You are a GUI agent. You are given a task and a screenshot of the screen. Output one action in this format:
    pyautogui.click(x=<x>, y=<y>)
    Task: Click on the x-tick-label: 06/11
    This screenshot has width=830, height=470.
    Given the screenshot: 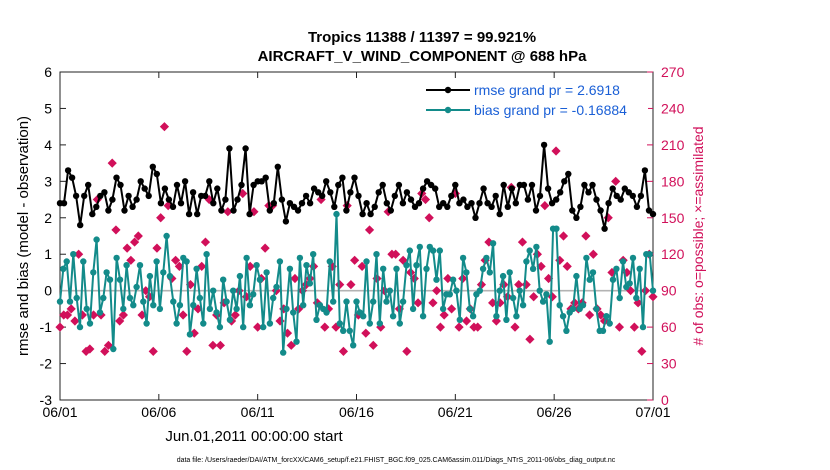 What is the action you would take?
    pyautogui.click(x=258, y=412)
    